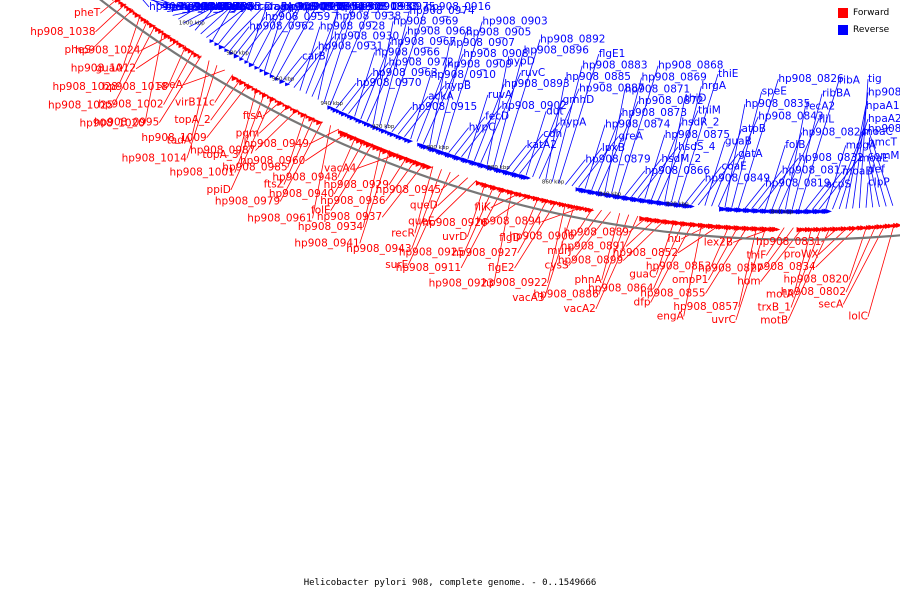 The image size is (900, 600). What do you see at coordinates (80, 105) in the screenshot?
I see `forward-gene-label: hp908_1025` at bounding box center [80, 105].